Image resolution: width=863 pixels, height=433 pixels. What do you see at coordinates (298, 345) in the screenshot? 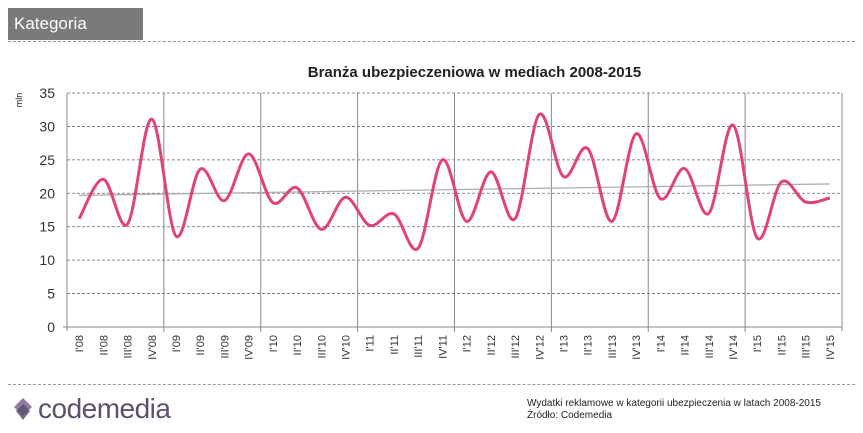
I see `x-tick-label: II'10` at bounding box center [298, 345].